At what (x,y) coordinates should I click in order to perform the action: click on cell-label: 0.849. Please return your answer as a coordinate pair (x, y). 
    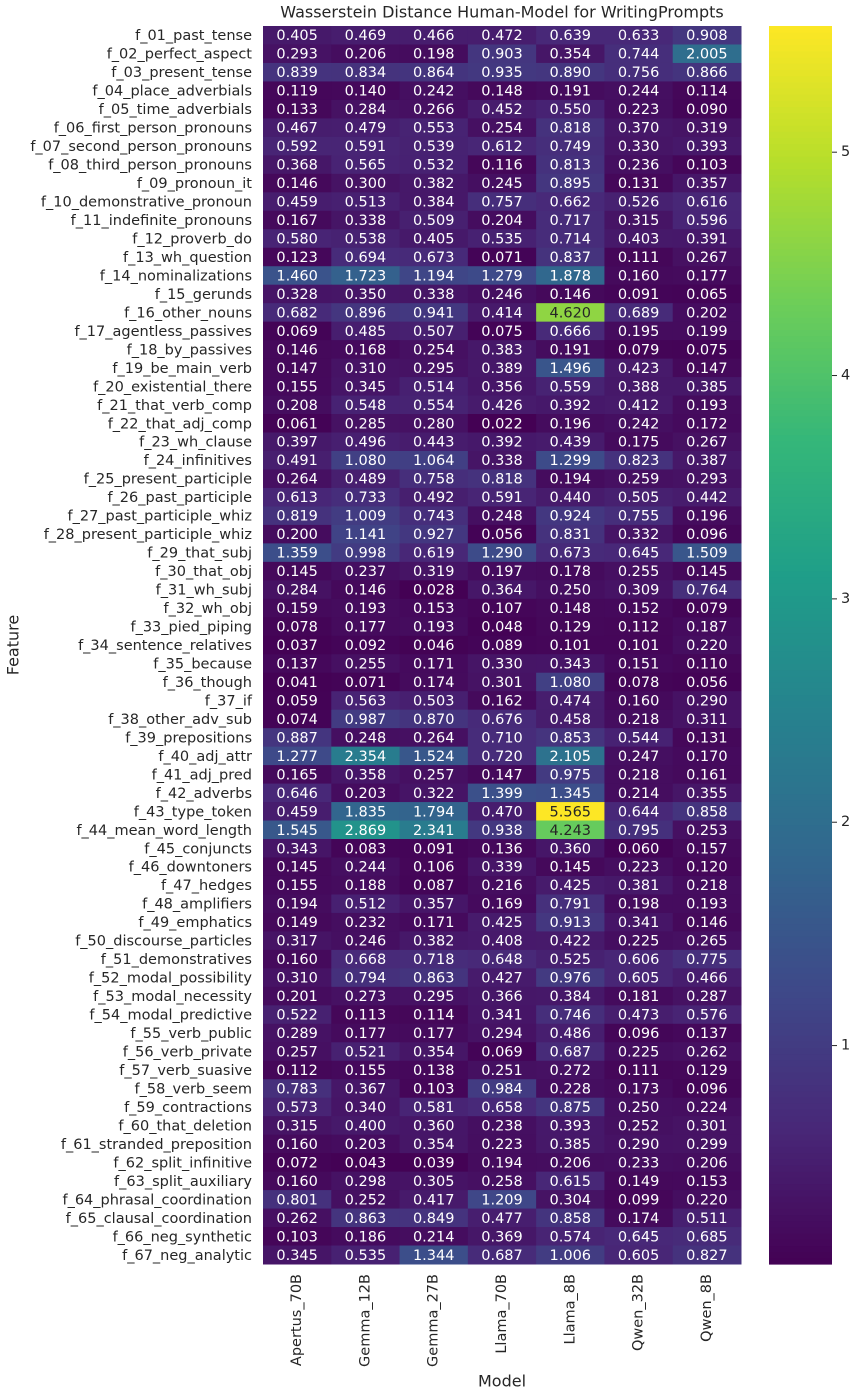
    Looking at the image, I should click on (434, 1219).